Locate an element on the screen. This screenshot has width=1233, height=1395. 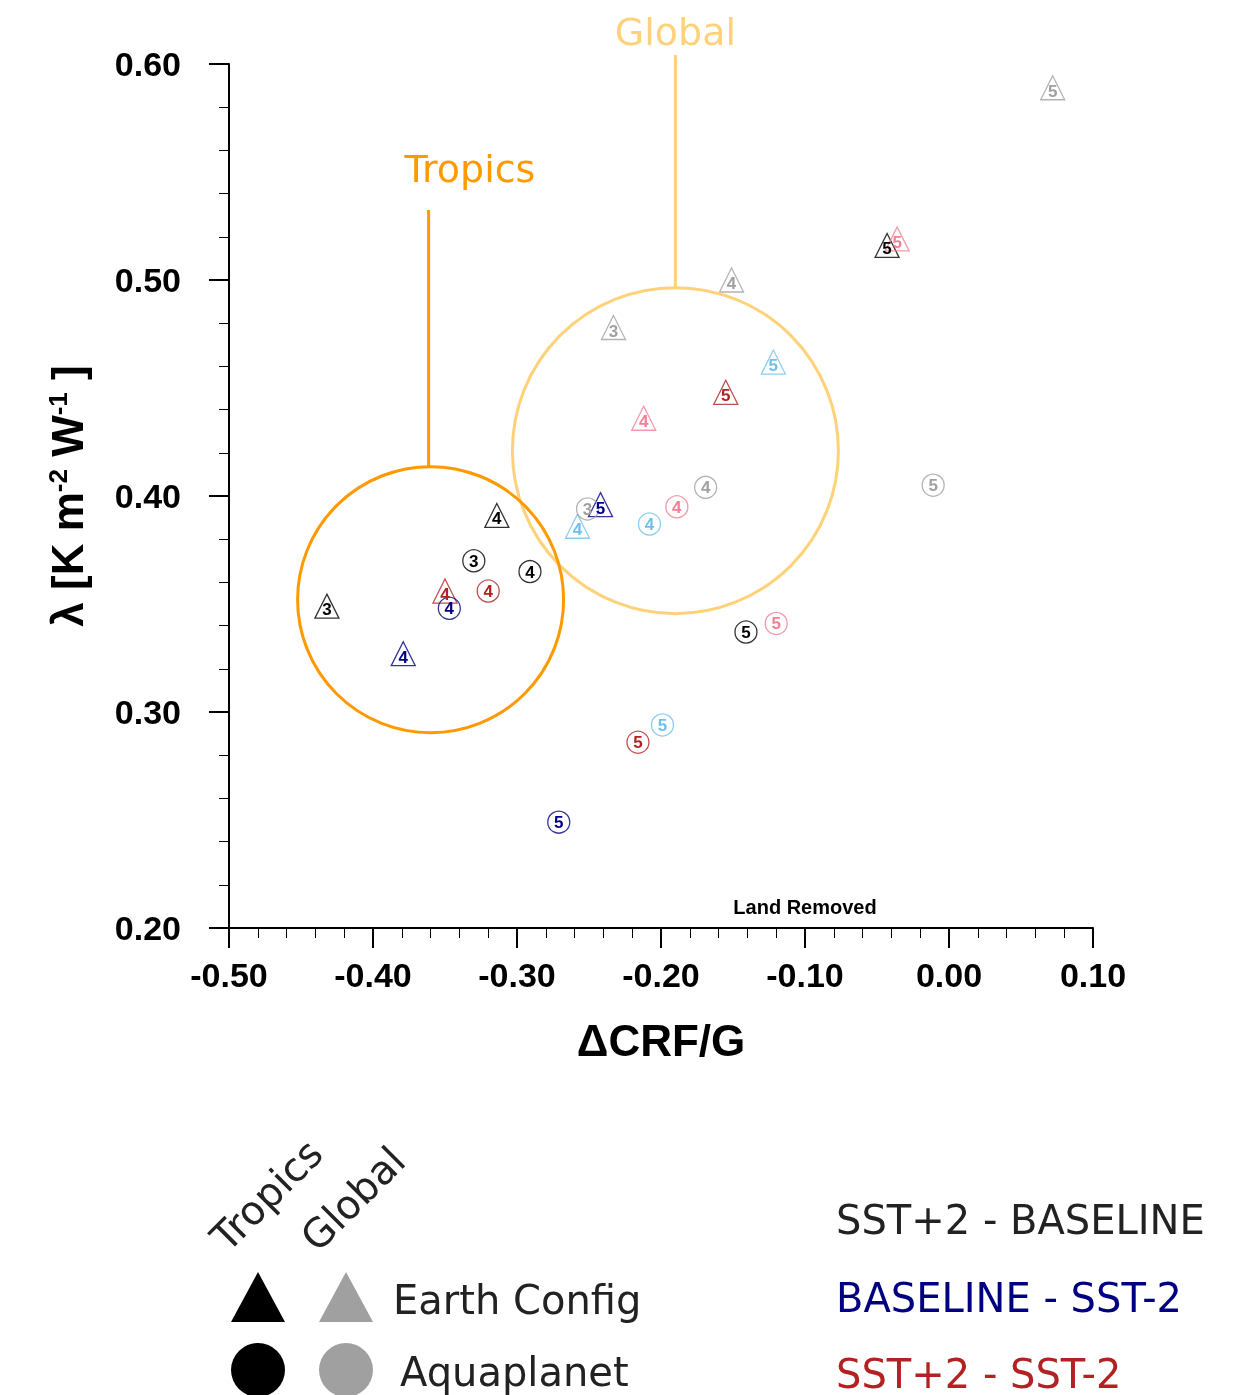
x-tick-label: -0.40 is located at coordinates (373, 975).